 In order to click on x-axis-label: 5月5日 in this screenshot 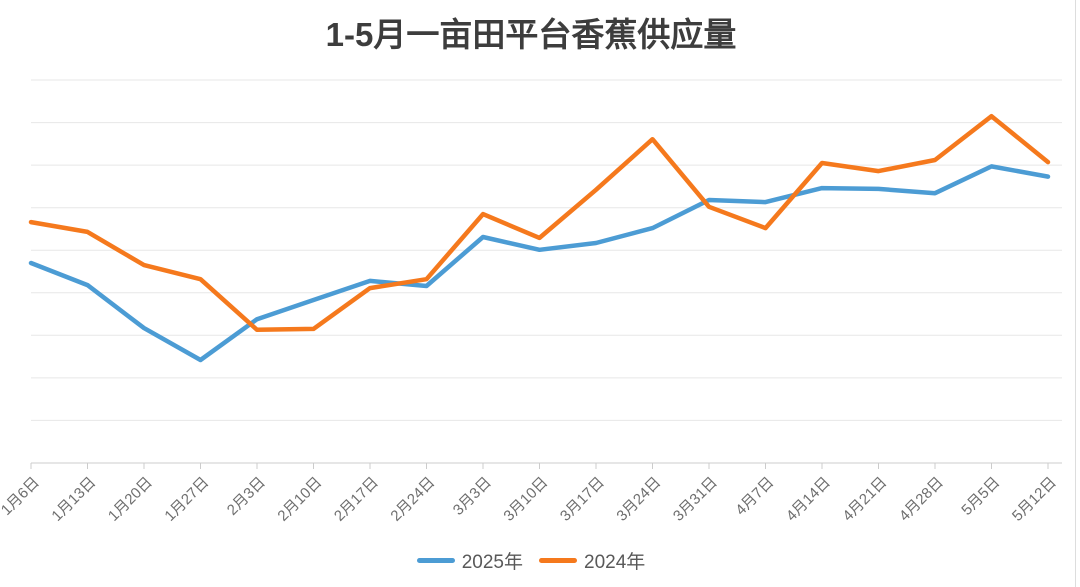, I will do `click(980, 496)`.